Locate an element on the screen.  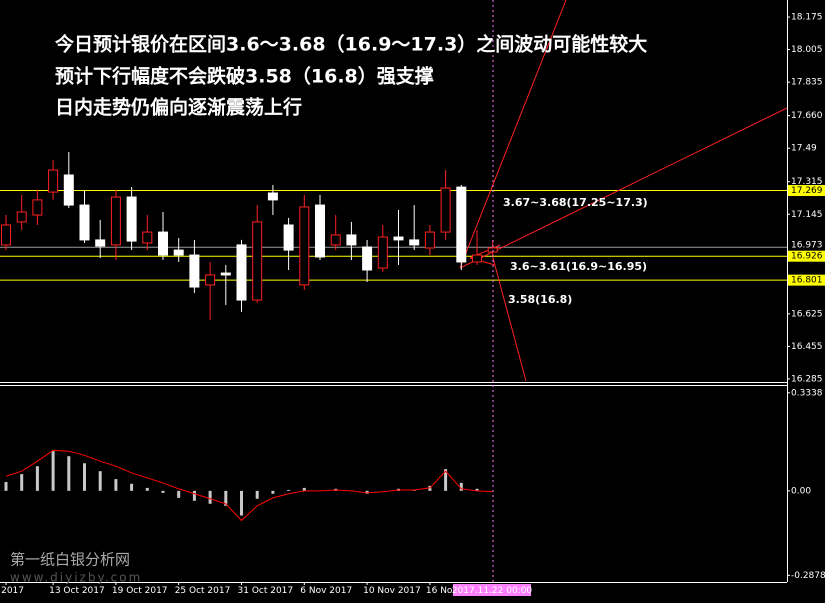
y-tick-label: 17.49 is located at coordinates (804, 149).